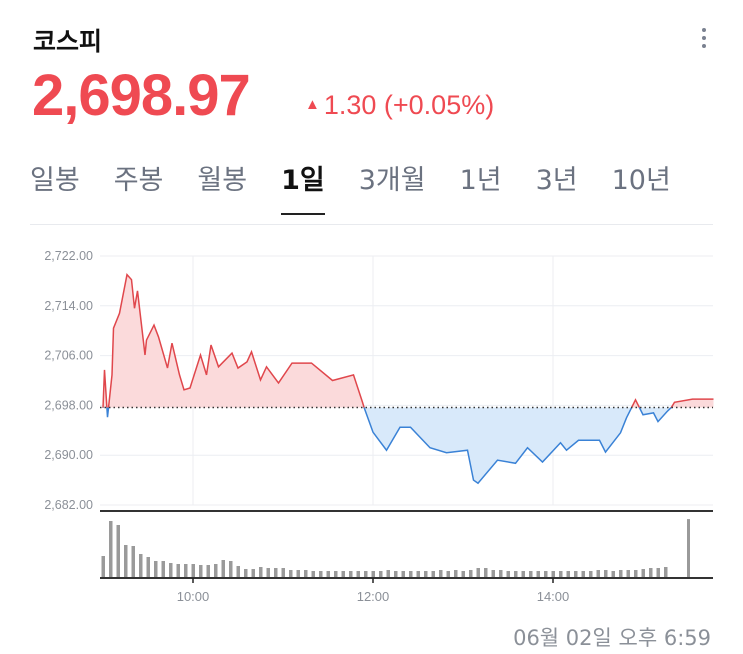 The width and height of the screenshot is (743, 654). What do you see at coordinates (392, 180) in the screenshot?
I see `tab-3month: 3개월` at bounding box center [392, 180].